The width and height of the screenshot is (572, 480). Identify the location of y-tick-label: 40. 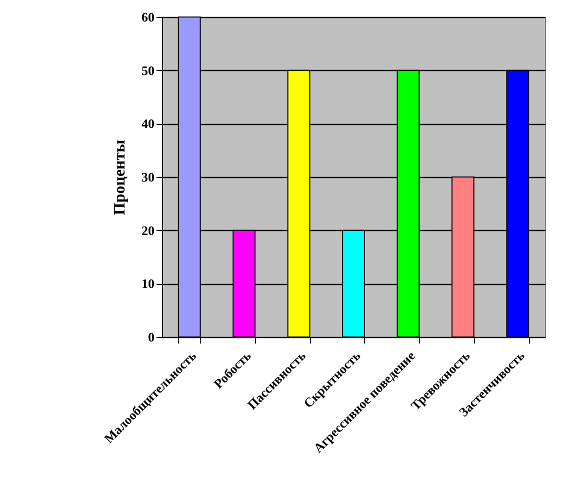
(148, 124).